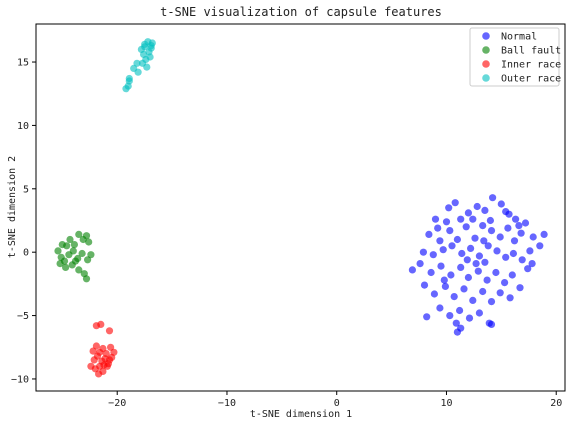 Image resolution: width=568 pixels, height=424 pixels. What do you see at coordinates (446, 403) in the screenshot?
I see `x-tick-label: 10` at bounding box center [446, 403].